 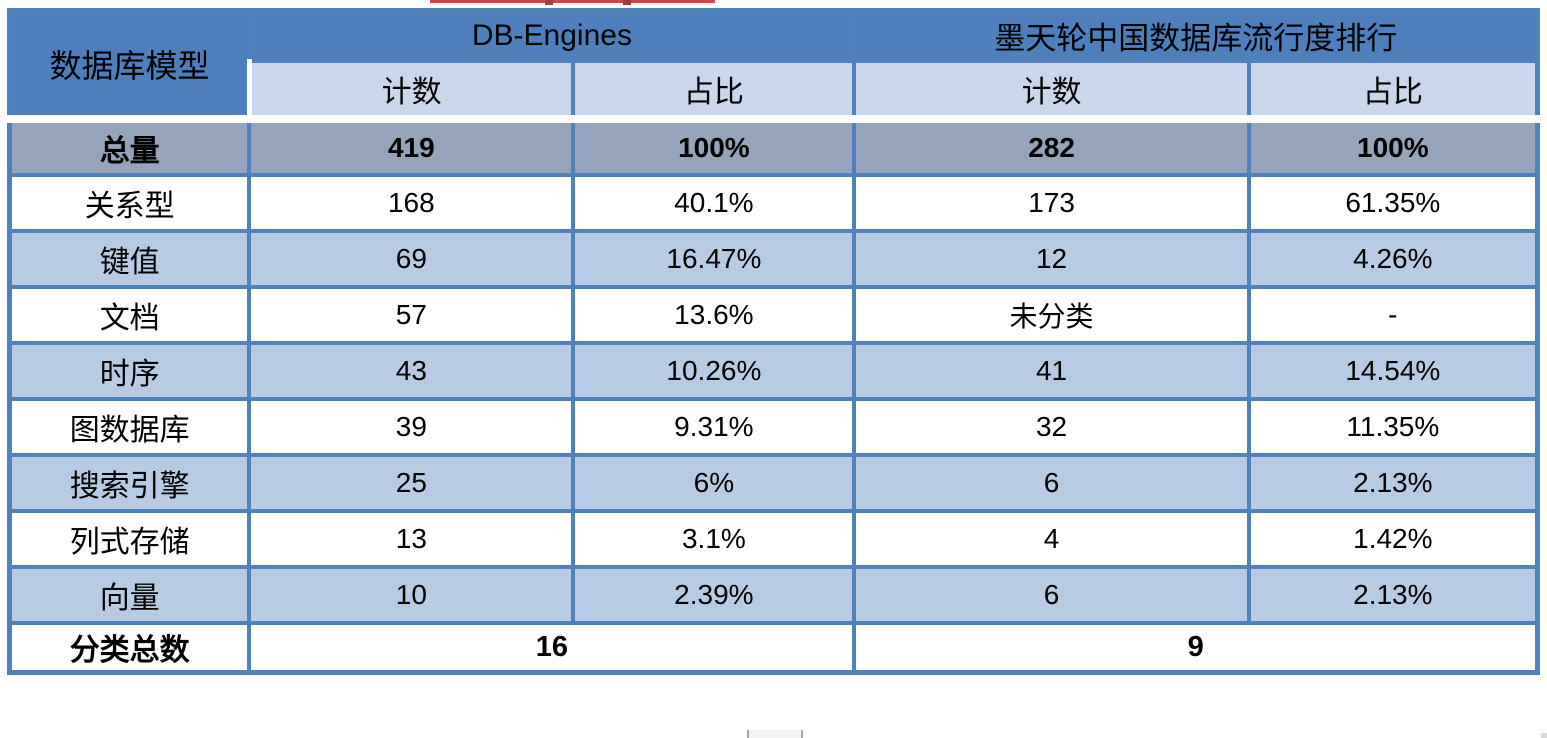 I want to click on cell-value: 41, so click(x=1051, y=370).